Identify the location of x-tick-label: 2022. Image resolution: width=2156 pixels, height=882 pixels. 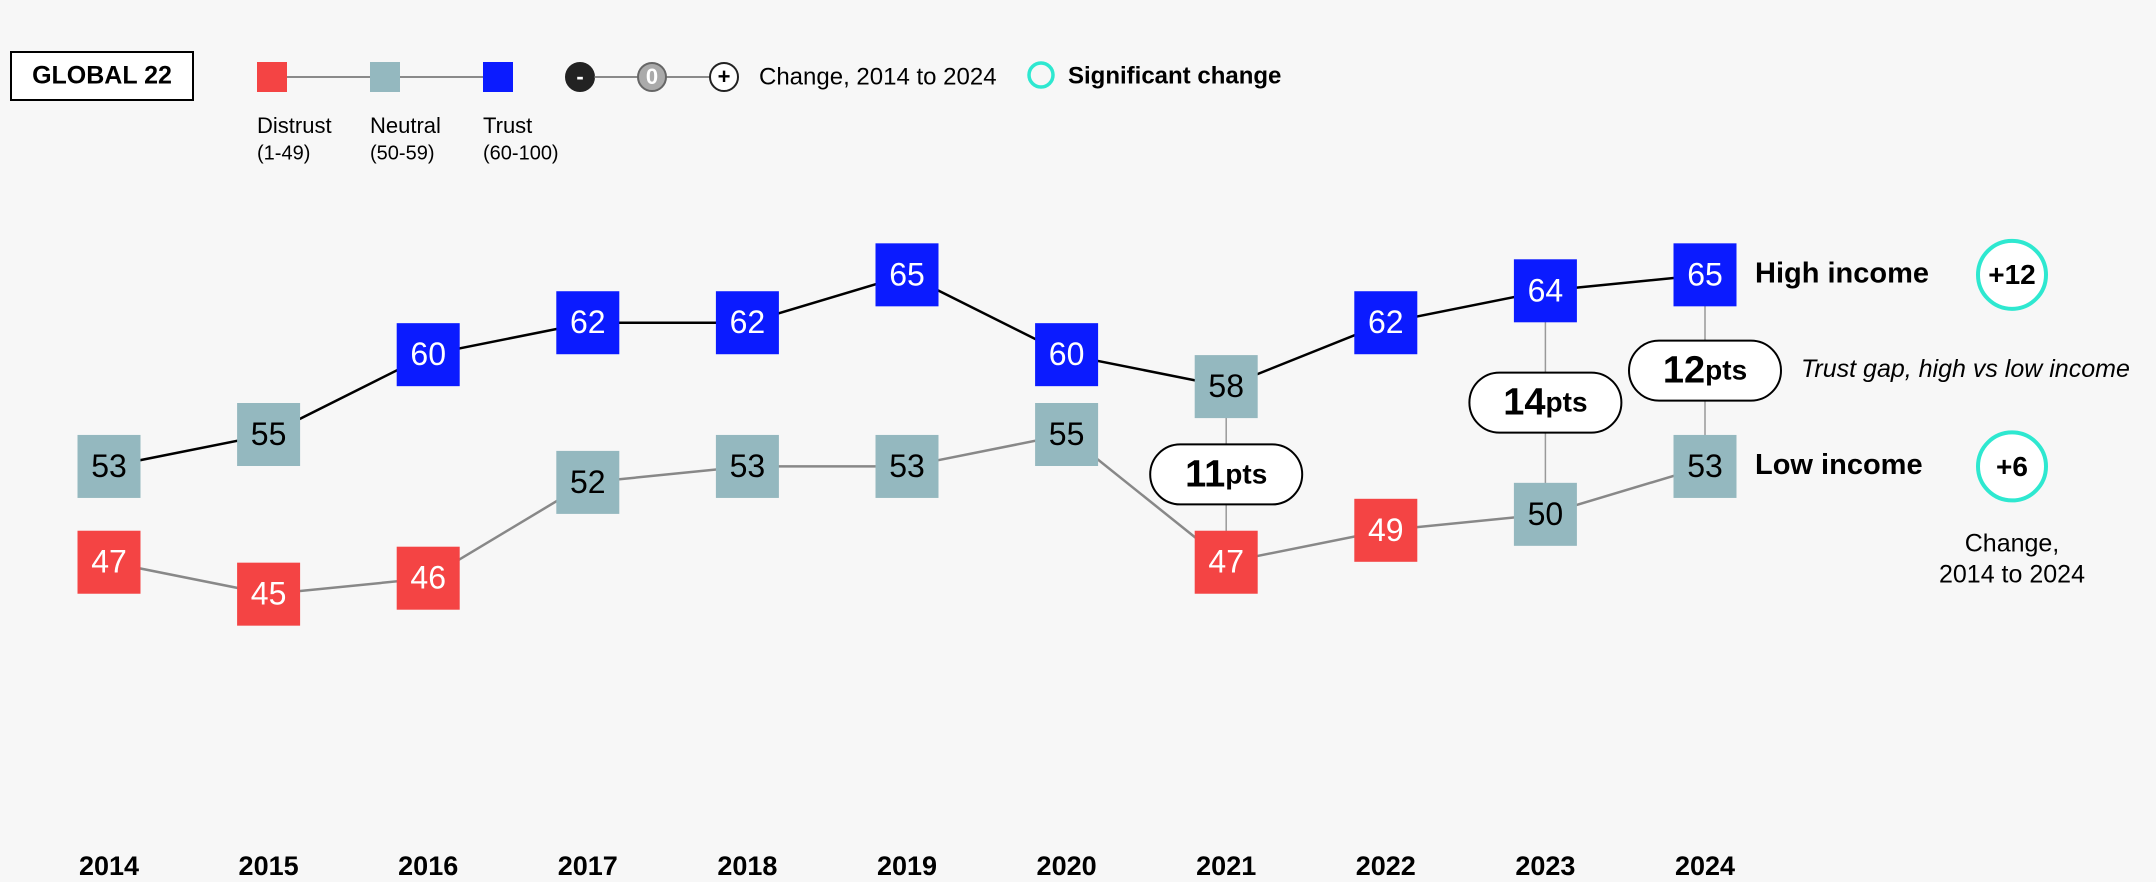
(1386, 866).